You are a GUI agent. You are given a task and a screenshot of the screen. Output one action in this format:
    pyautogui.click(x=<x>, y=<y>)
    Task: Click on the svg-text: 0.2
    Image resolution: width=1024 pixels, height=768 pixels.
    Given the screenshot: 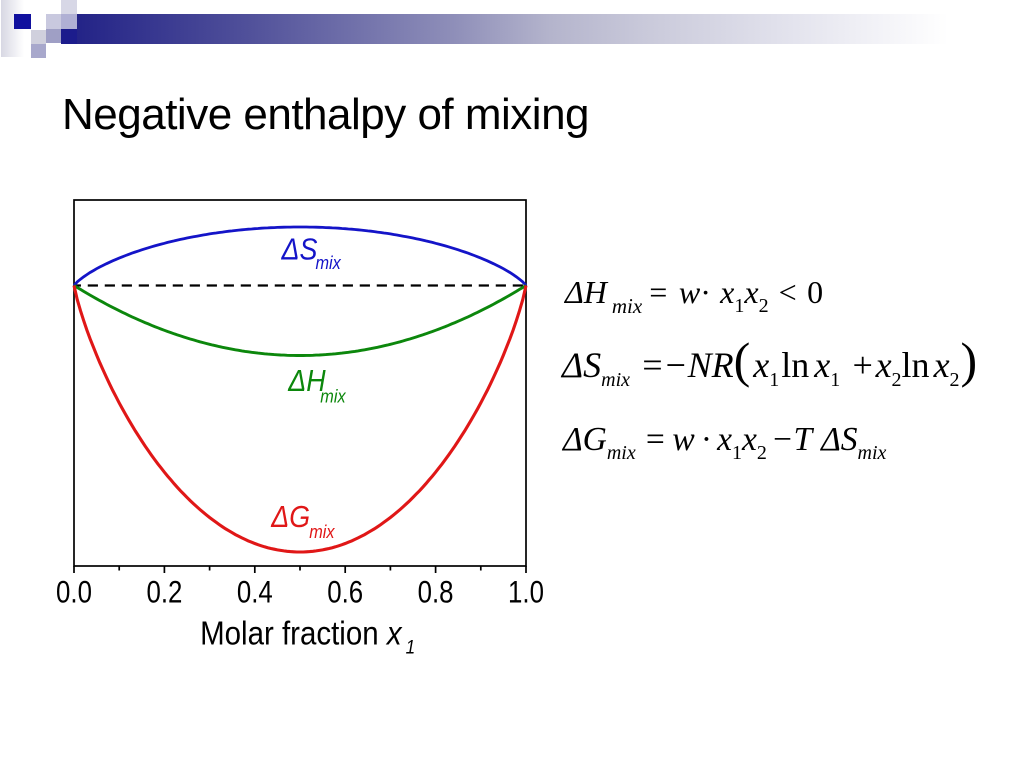 What is the action you would take?
    pyautogui.click(x=164, y=592)
    